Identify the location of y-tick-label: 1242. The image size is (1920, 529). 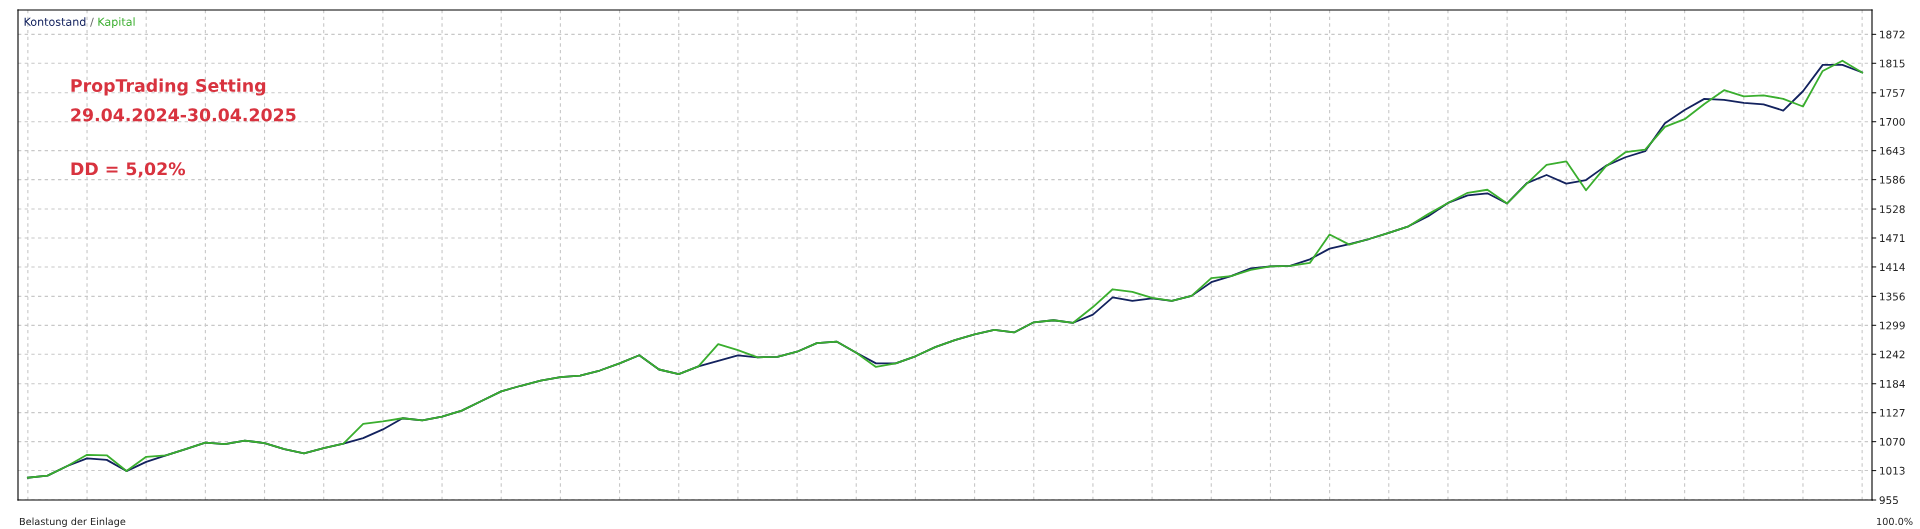
(1892, 354).